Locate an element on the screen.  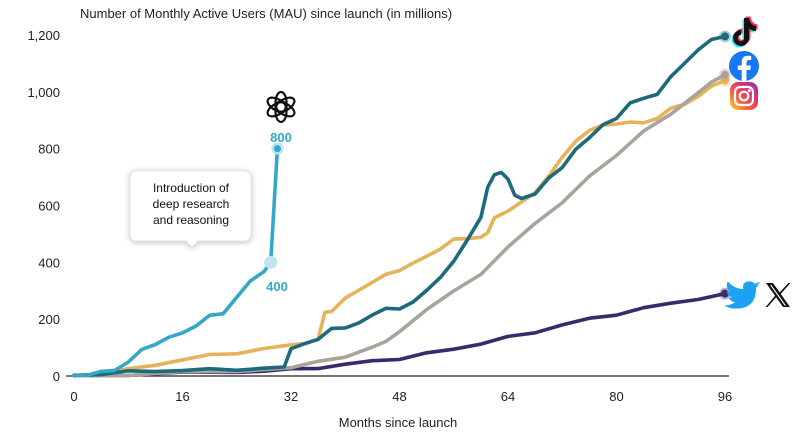
end-marker-tiktok is located at coordinates (725, 36).